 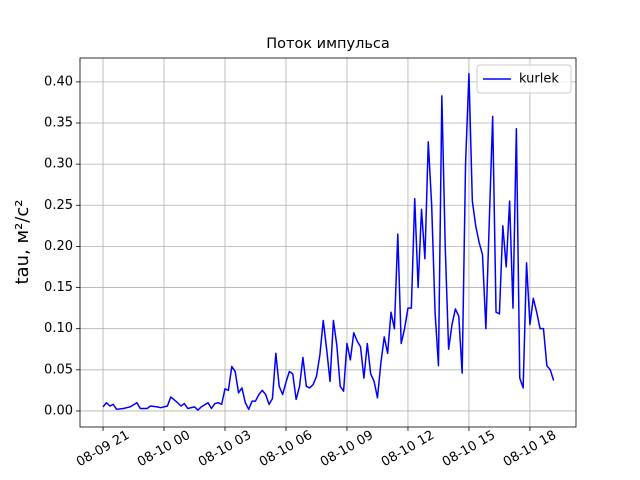 What do you see at coordinates (58, 369) in the screenshot?
I see `y-tick-label: 0.05` at bounding box center [58, 369].